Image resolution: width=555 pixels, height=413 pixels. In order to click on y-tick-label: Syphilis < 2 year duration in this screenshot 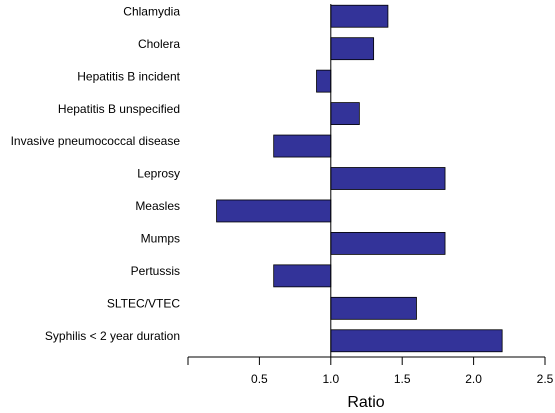, I will do `click(112, 336)`.